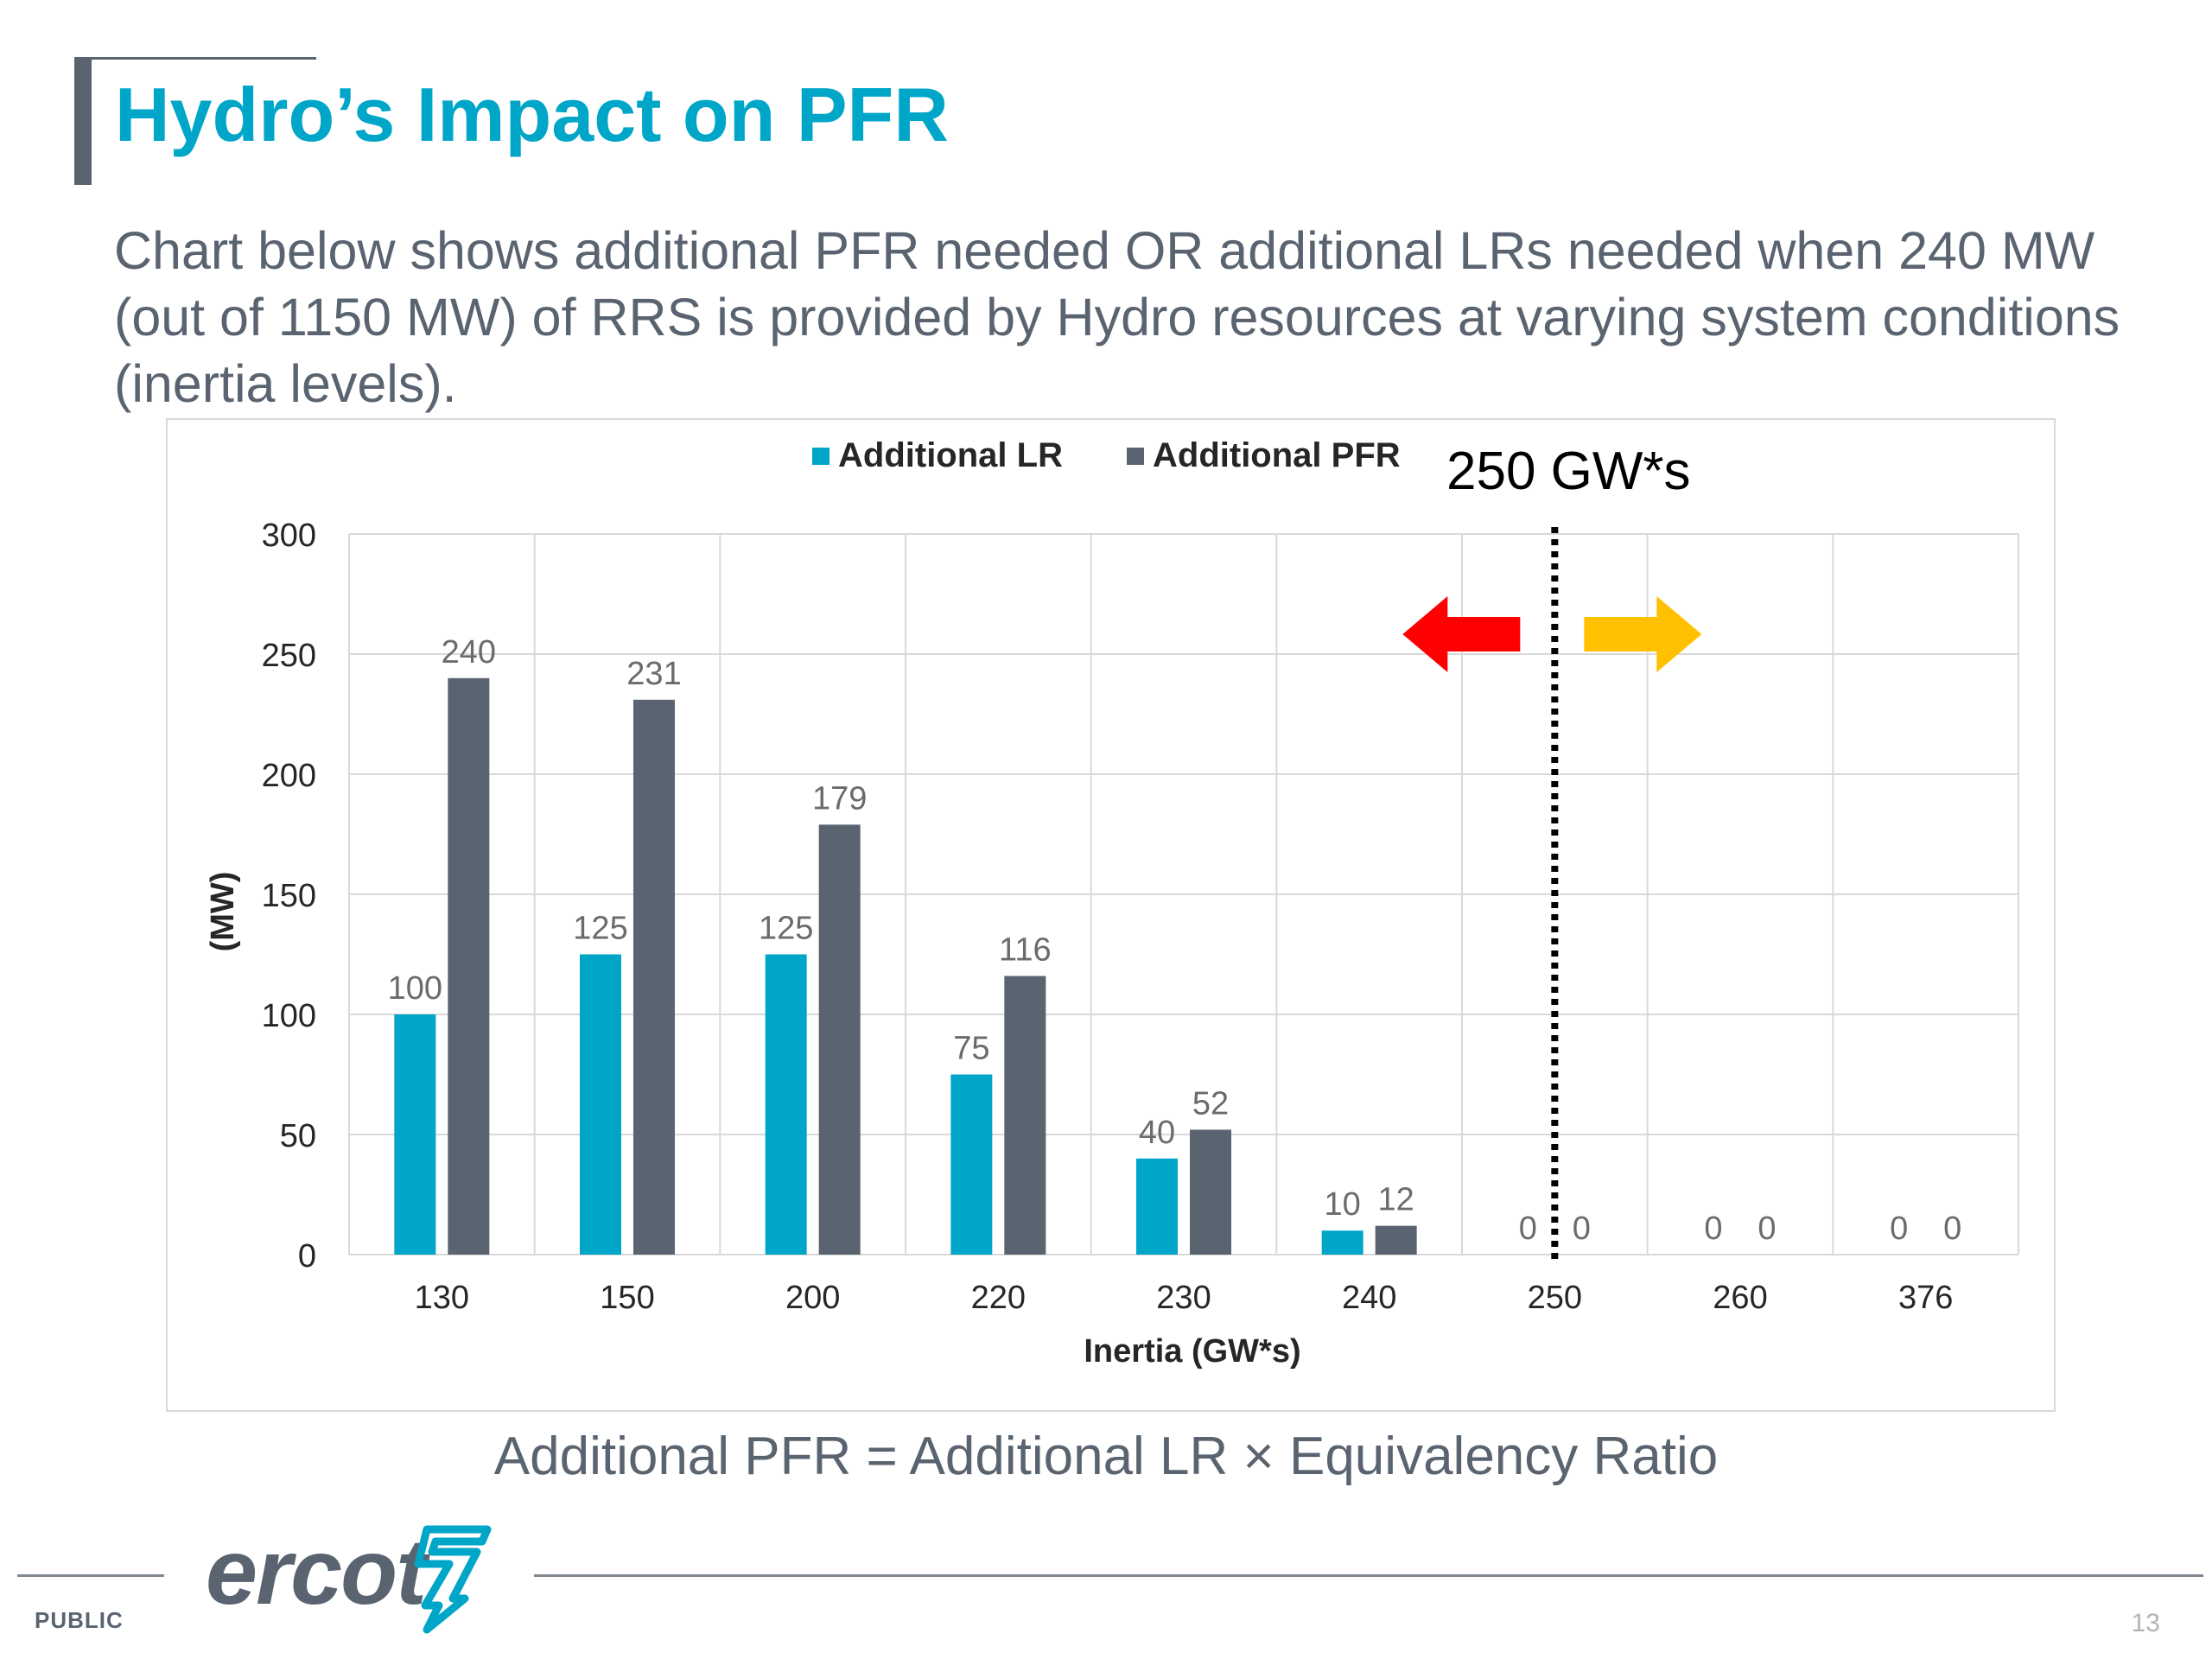  I want to click on data-label: 240, so click(469, 652).